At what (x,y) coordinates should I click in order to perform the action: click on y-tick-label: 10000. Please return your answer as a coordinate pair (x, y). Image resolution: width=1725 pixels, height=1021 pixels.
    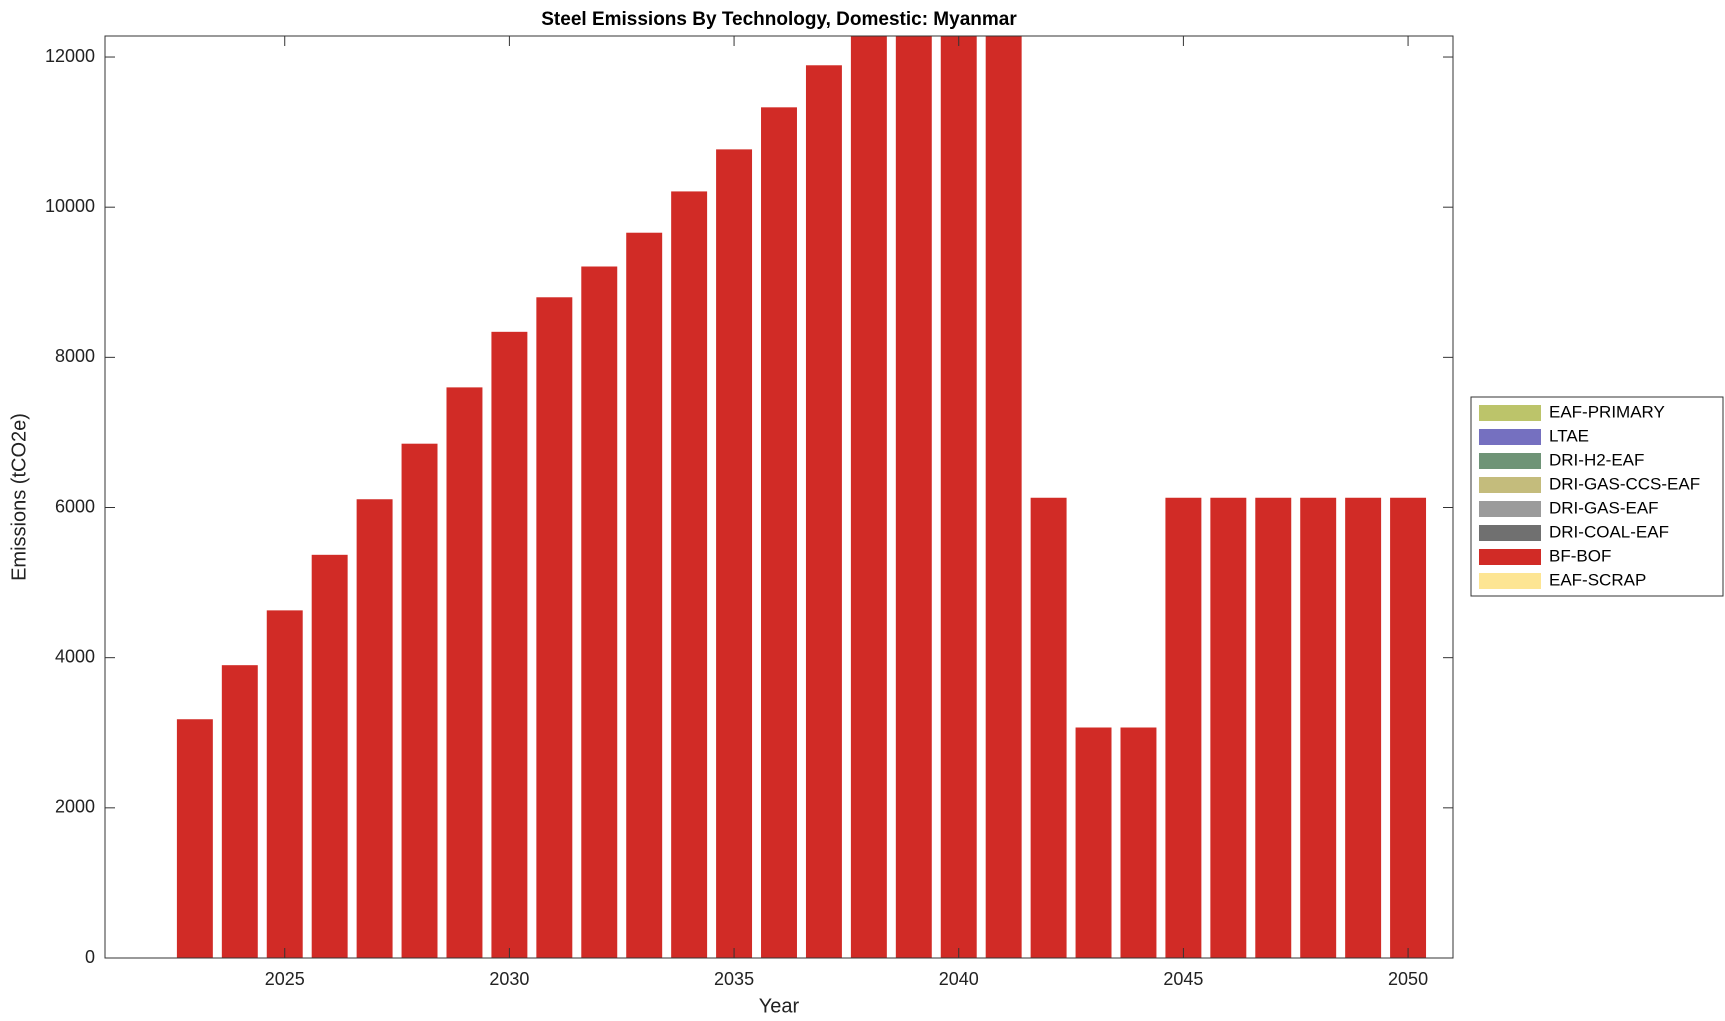
    Looking at the image, I should click on (70, 206).